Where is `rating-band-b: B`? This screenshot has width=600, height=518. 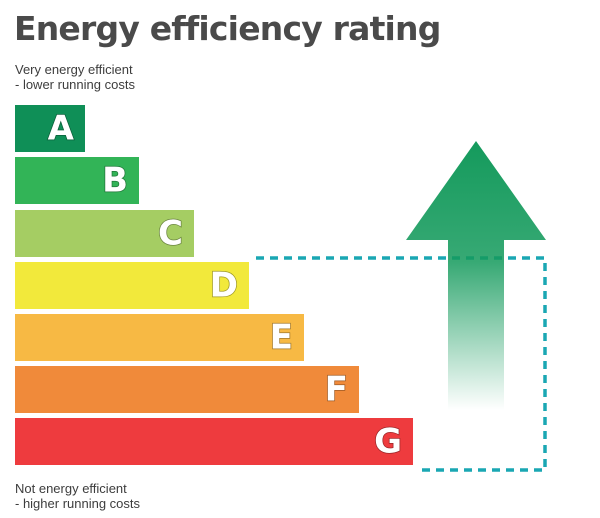
rating-band-b: B is located at coordinates (77, 180).